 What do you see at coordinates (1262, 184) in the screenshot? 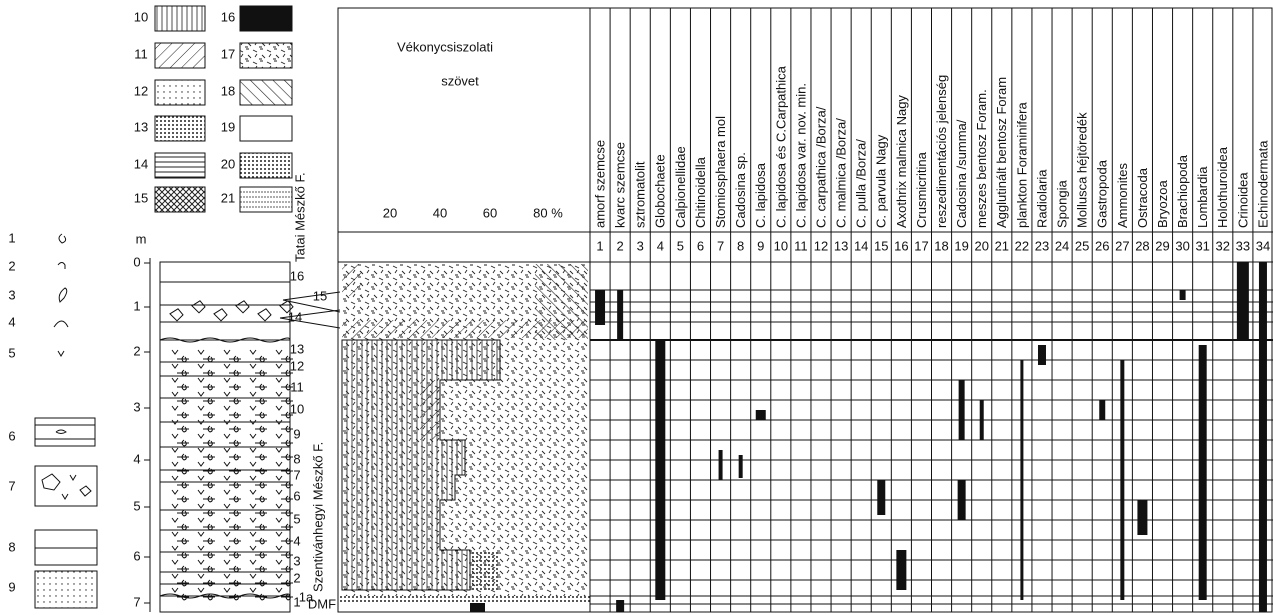
I see `column-name: Echinodermata` at bounding box center [1262, 184].